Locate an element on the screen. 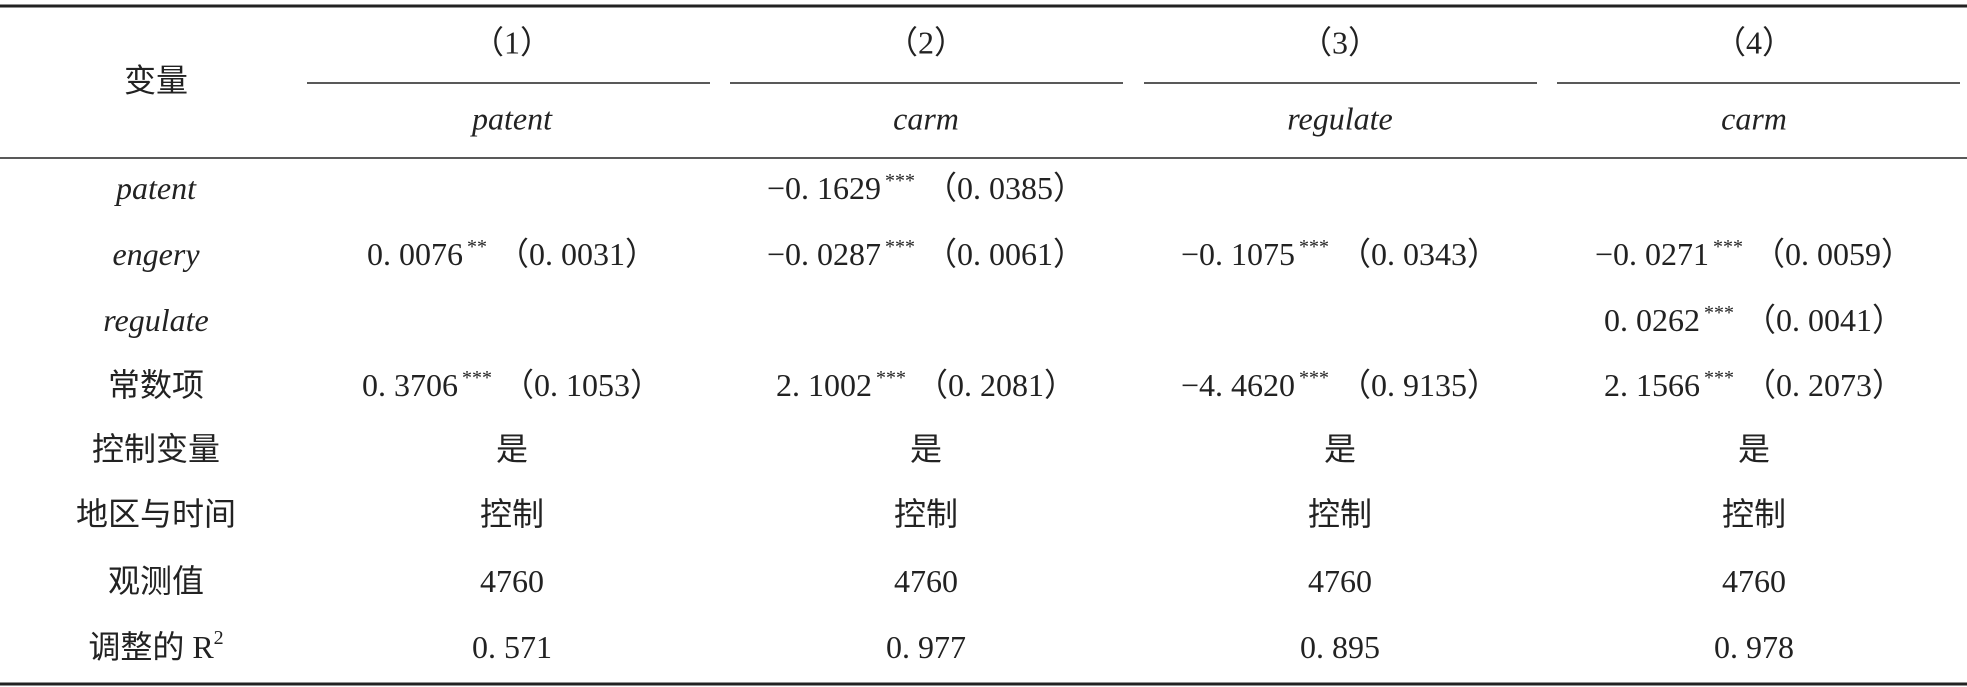 The height and width of the screenshot is (687, 1967). coefficient: 0. 571 is located at coordinates (512, 647).